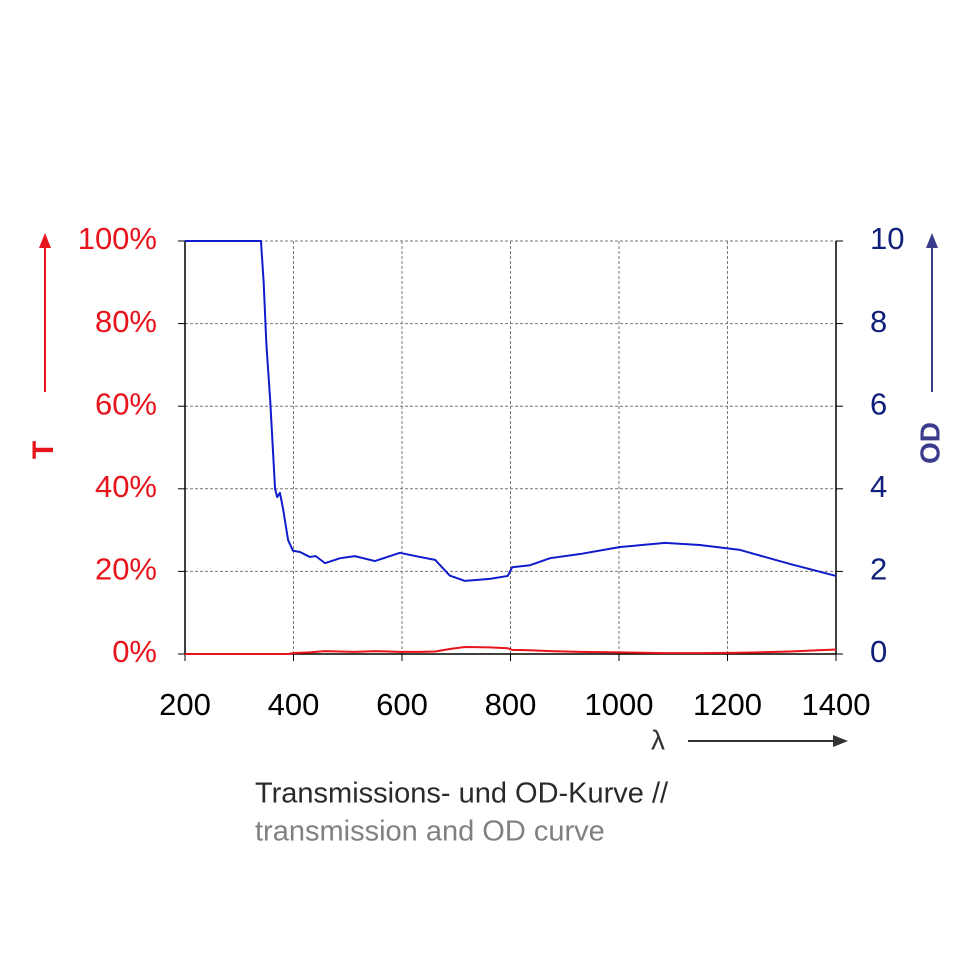 The height and width of the screenshot is (980, 980). What do you see at coordinates (126, 321) in the screenshot?
I see `y-tick-label: 80%` at bounding box center [126, 321].